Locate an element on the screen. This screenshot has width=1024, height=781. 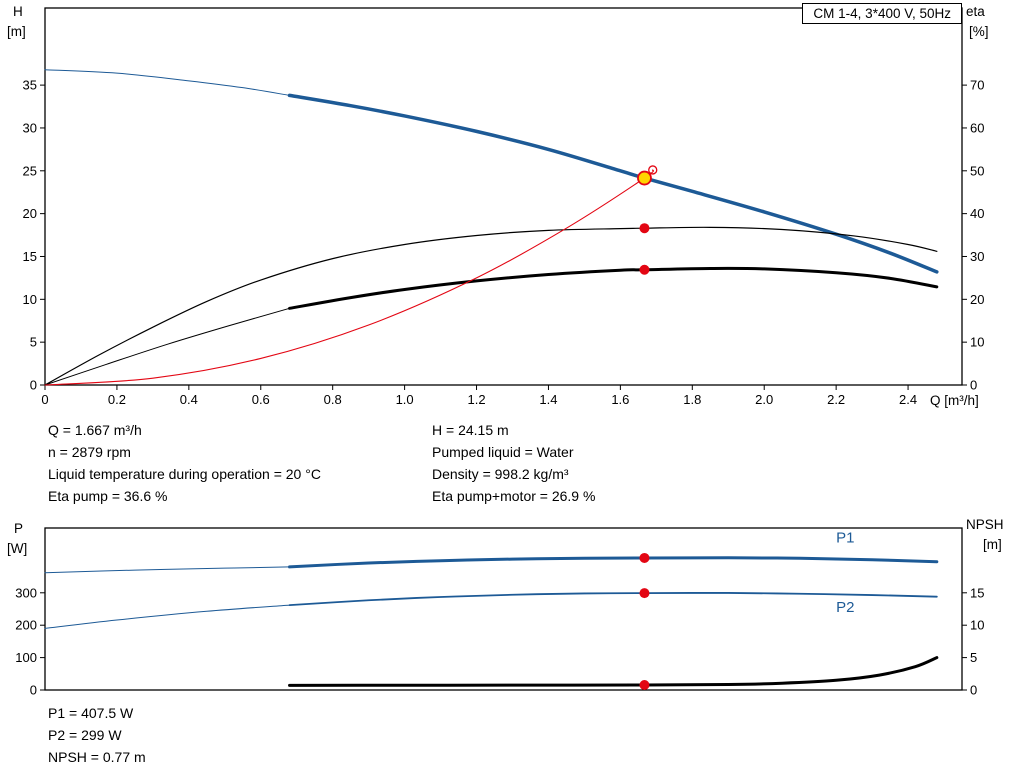
hq-y-left-tick-label: 15 is located at coordinates (30, 256).